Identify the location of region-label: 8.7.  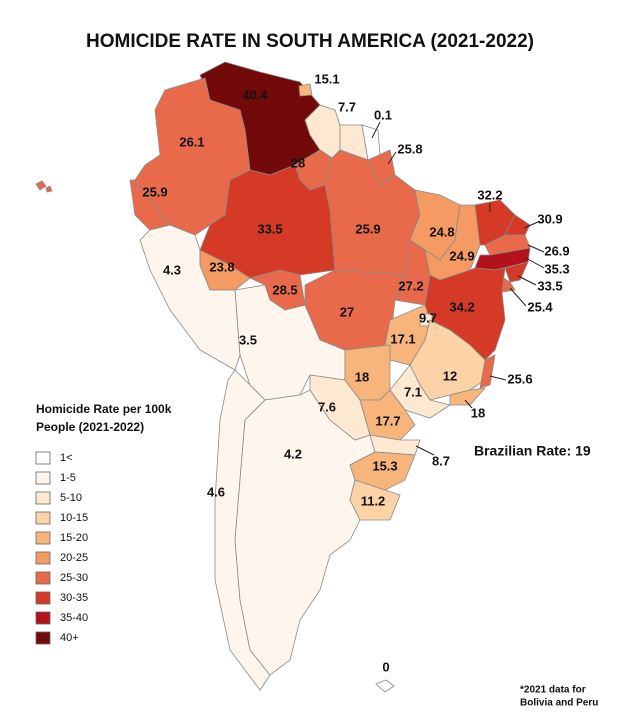
(441, 460).